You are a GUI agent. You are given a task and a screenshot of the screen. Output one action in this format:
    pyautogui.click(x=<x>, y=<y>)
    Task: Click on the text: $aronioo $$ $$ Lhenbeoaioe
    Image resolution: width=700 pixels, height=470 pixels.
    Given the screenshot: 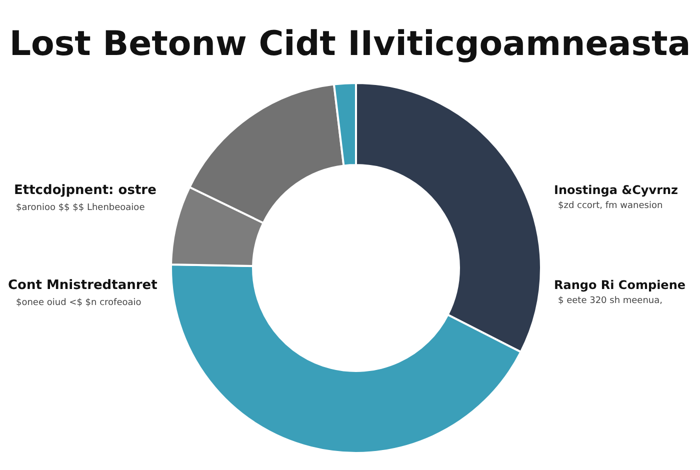 What is the action you would take?
    pyautogui.click(x=81, y=208)
    